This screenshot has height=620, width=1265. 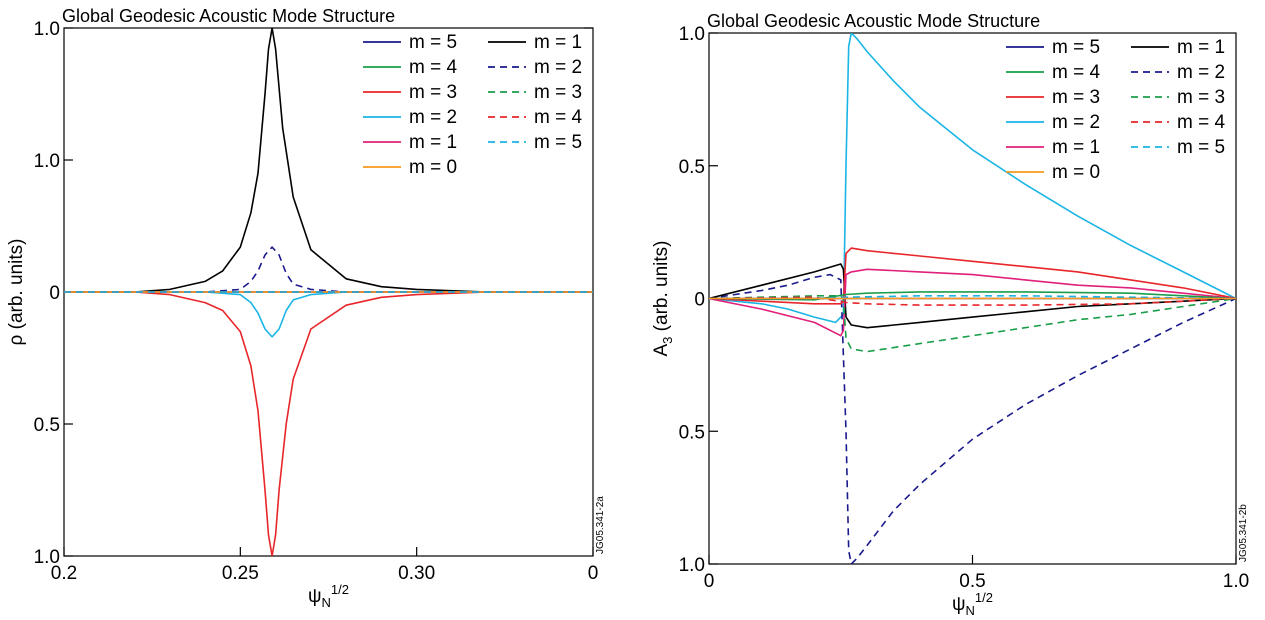 I want to click on left-watermark: JG05.341-2a, so click(x=600, y=525).